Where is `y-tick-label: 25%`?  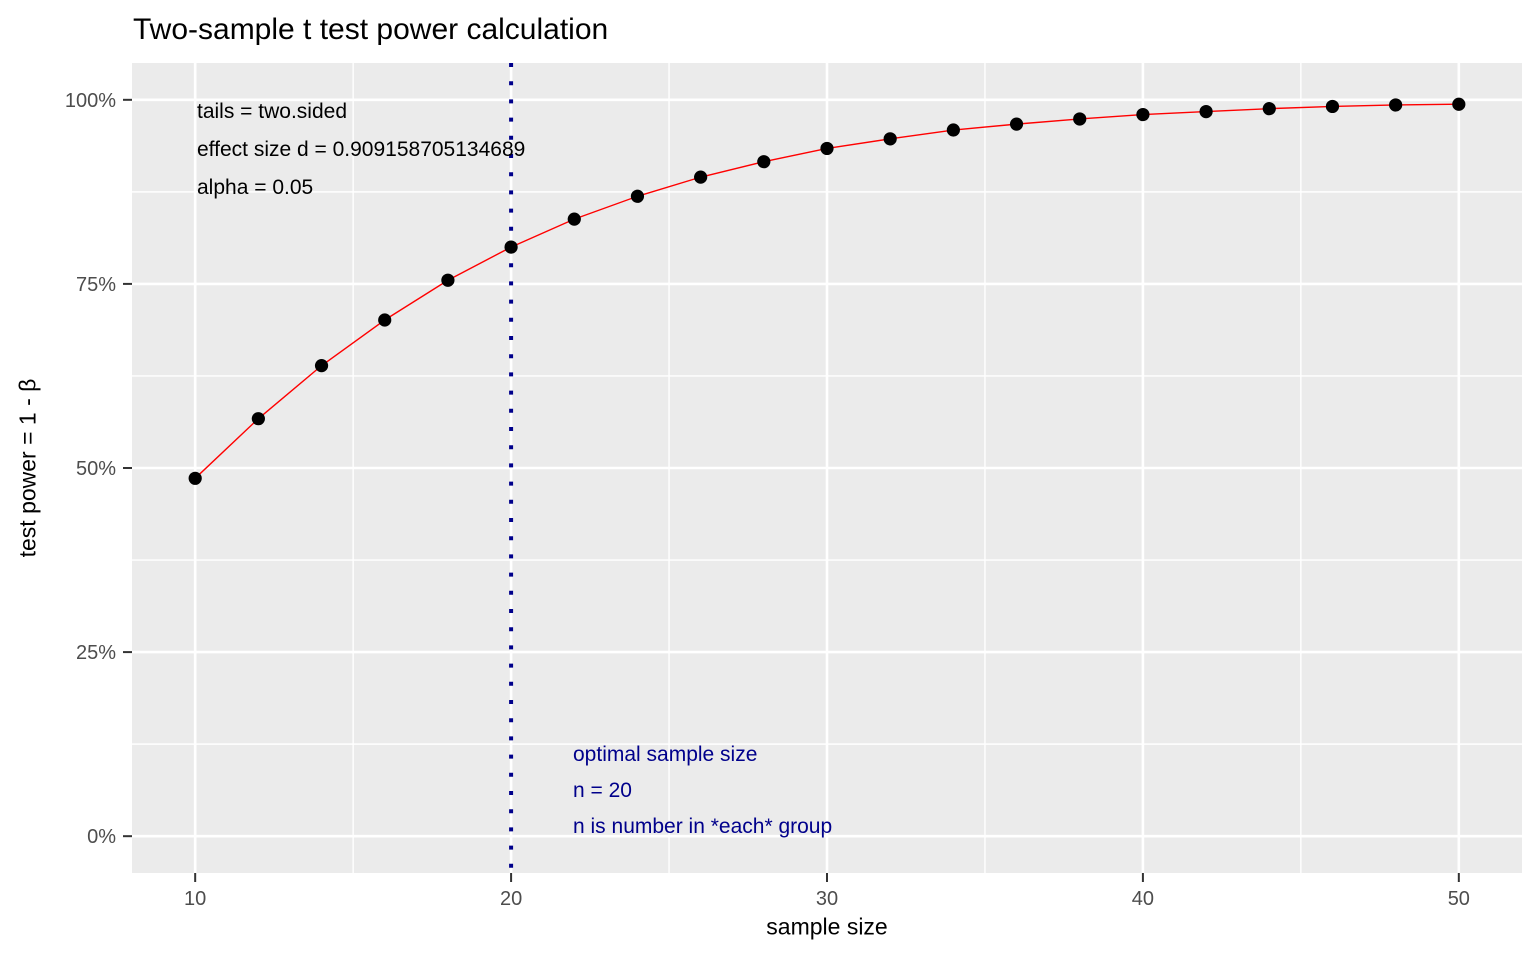
y-tick-label: 25% is located at coordinates (96, 653).